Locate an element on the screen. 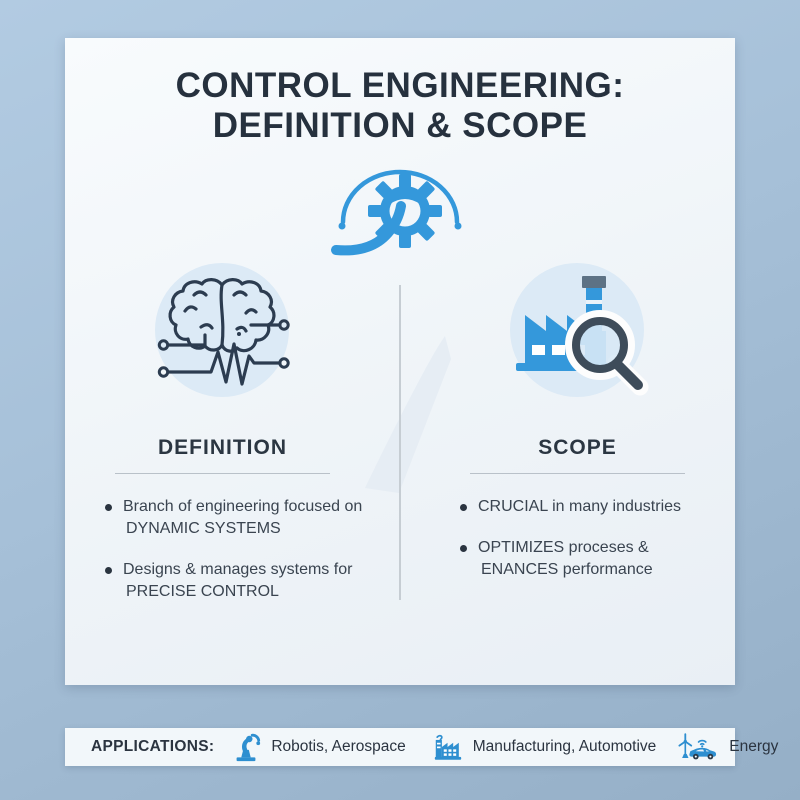  definition-heading: DEFINITION is located at coordinates (222, 455).